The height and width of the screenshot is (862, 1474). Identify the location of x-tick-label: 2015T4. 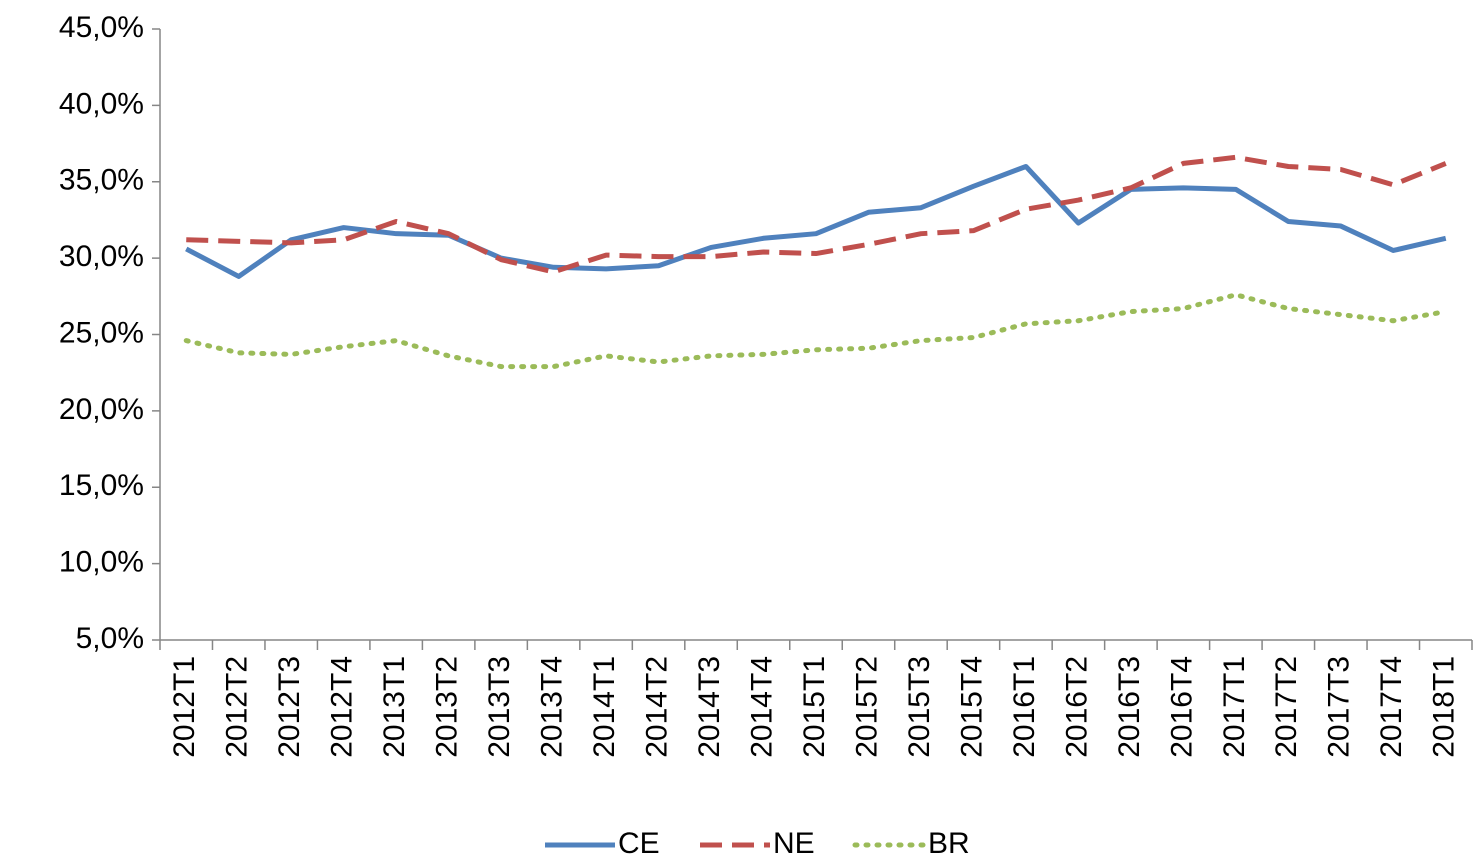
(971, 707).